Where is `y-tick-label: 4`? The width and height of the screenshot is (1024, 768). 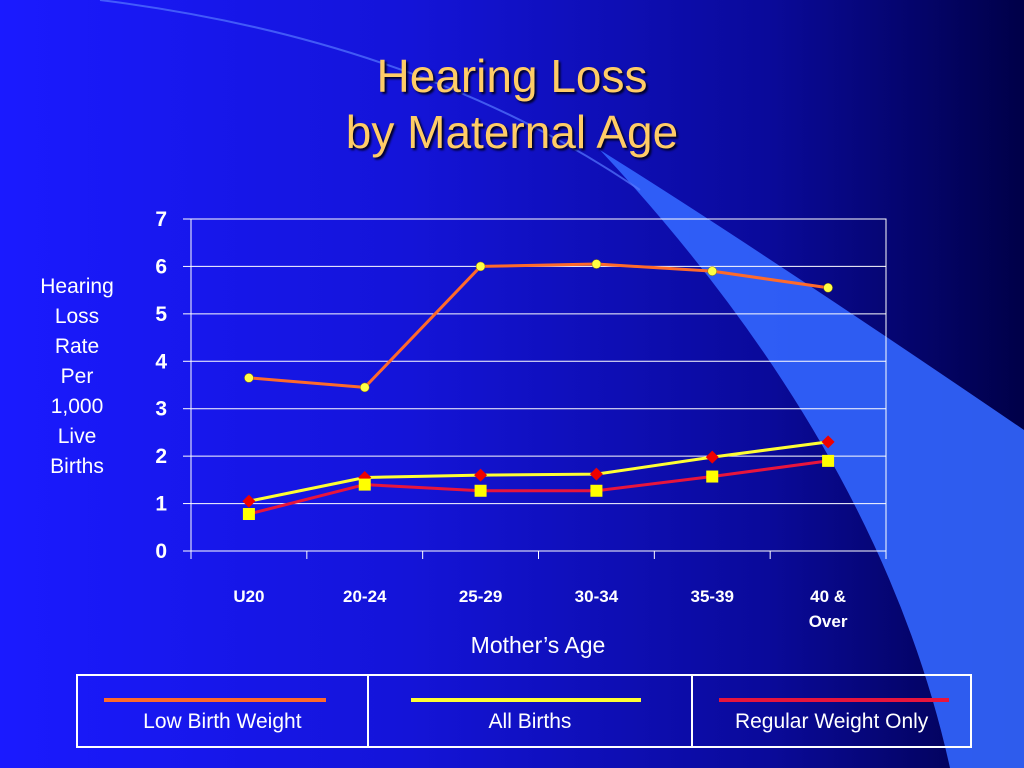 y-tick-label: 4 is located at coordinates (161, 361).